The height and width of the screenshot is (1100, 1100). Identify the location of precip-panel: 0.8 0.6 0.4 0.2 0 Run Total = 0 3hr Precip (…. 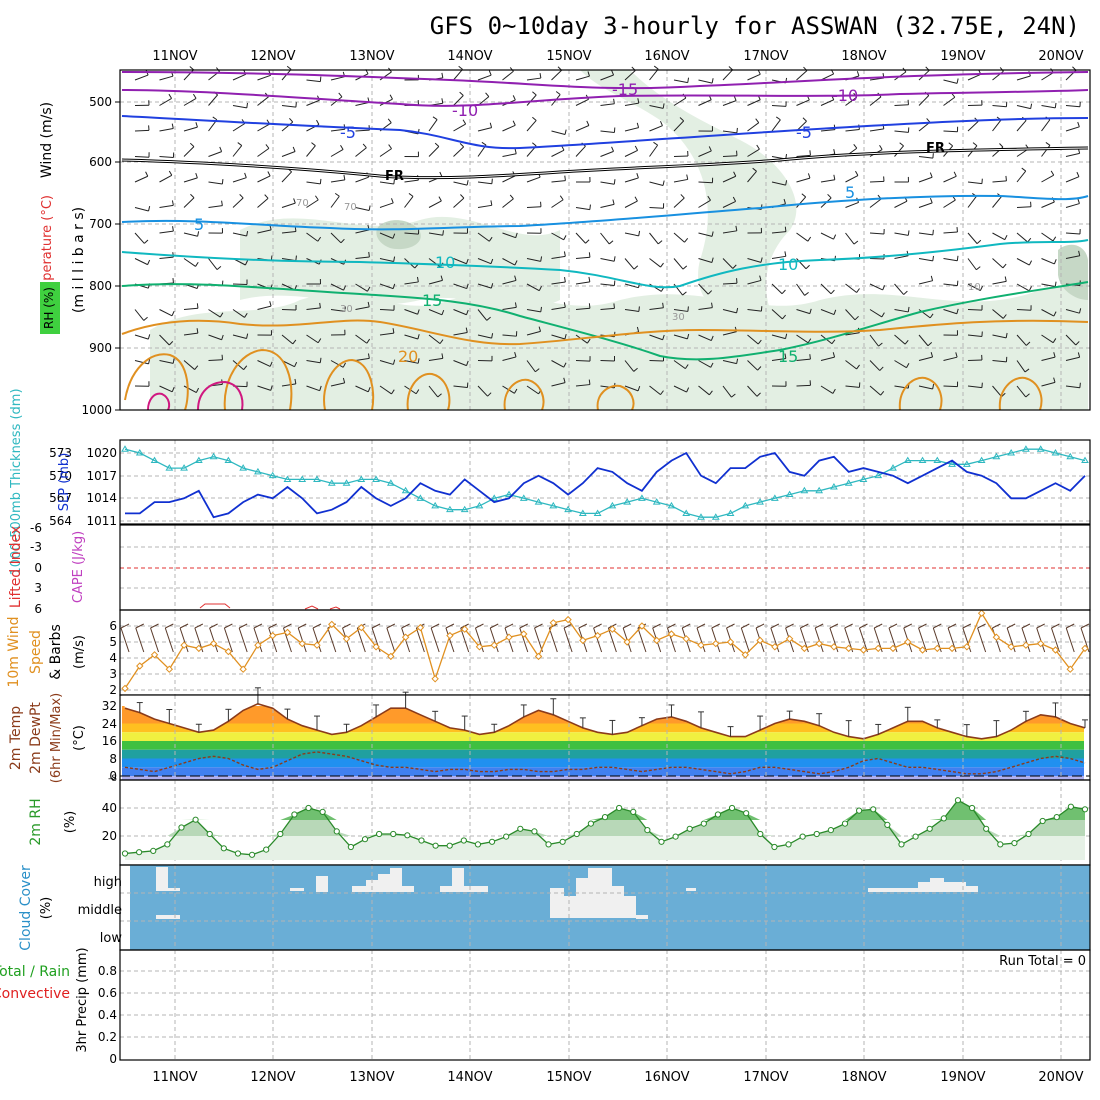
(545, 1006).